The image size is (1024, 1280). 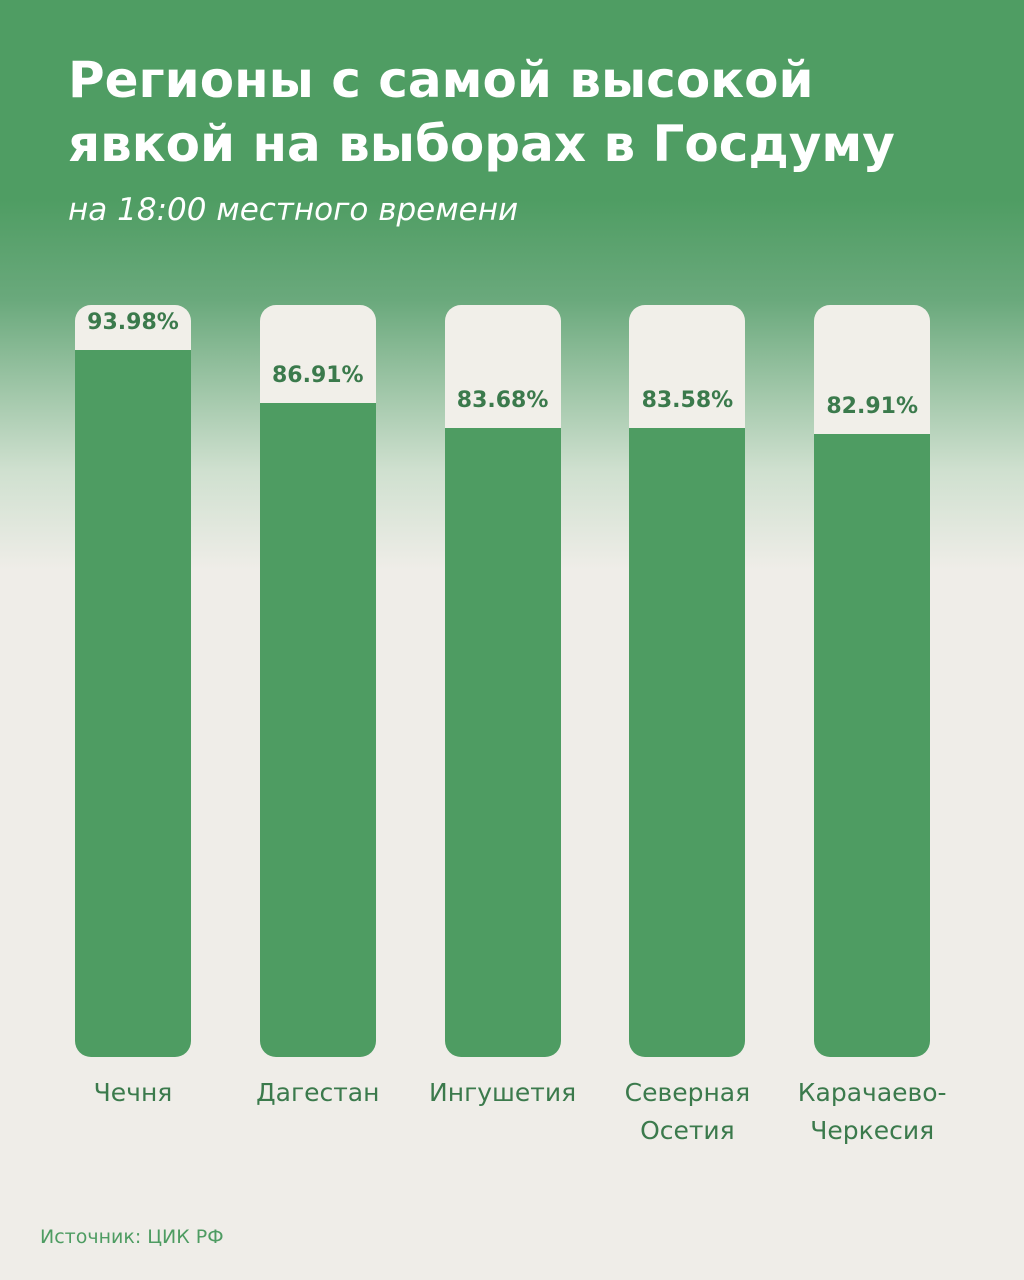 I want to click on bar-track: 82.91%, so click(x=872, y=681).